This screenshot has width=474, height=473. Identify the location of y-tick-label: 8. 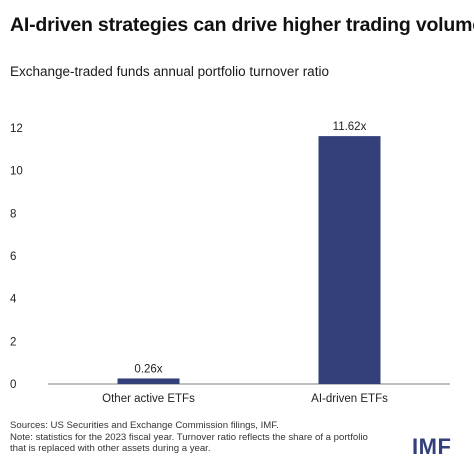
(13, 214).